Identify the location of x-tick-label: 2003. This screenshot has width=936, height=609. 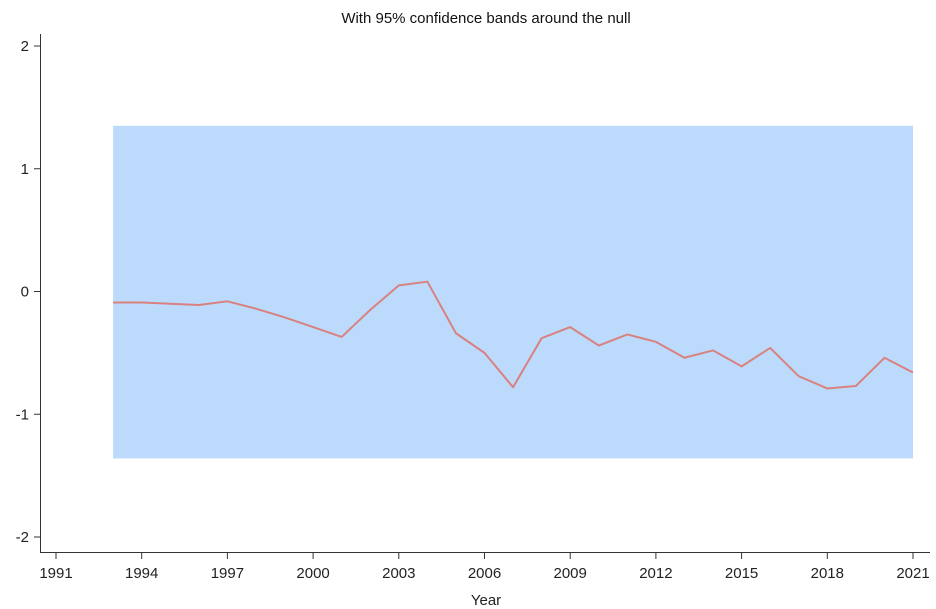
(398, 573).